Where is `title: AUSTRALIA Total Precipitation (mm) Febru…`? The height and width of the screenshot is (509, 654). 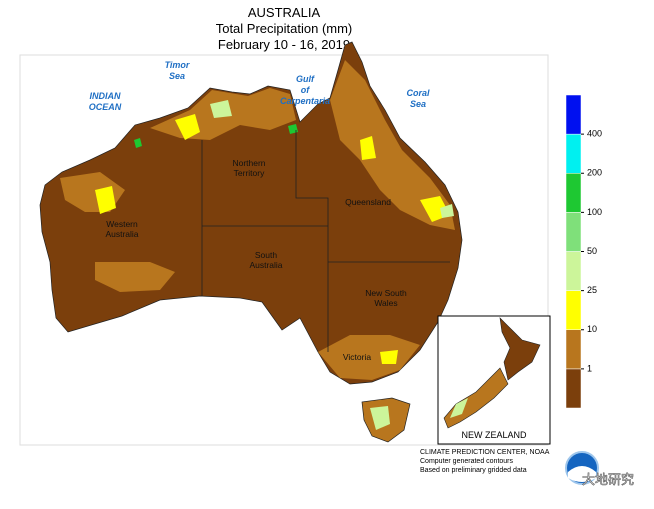
title: AUSTRALIA Total Precipitation (mm) Febru… is located at coordinates (284, 28).